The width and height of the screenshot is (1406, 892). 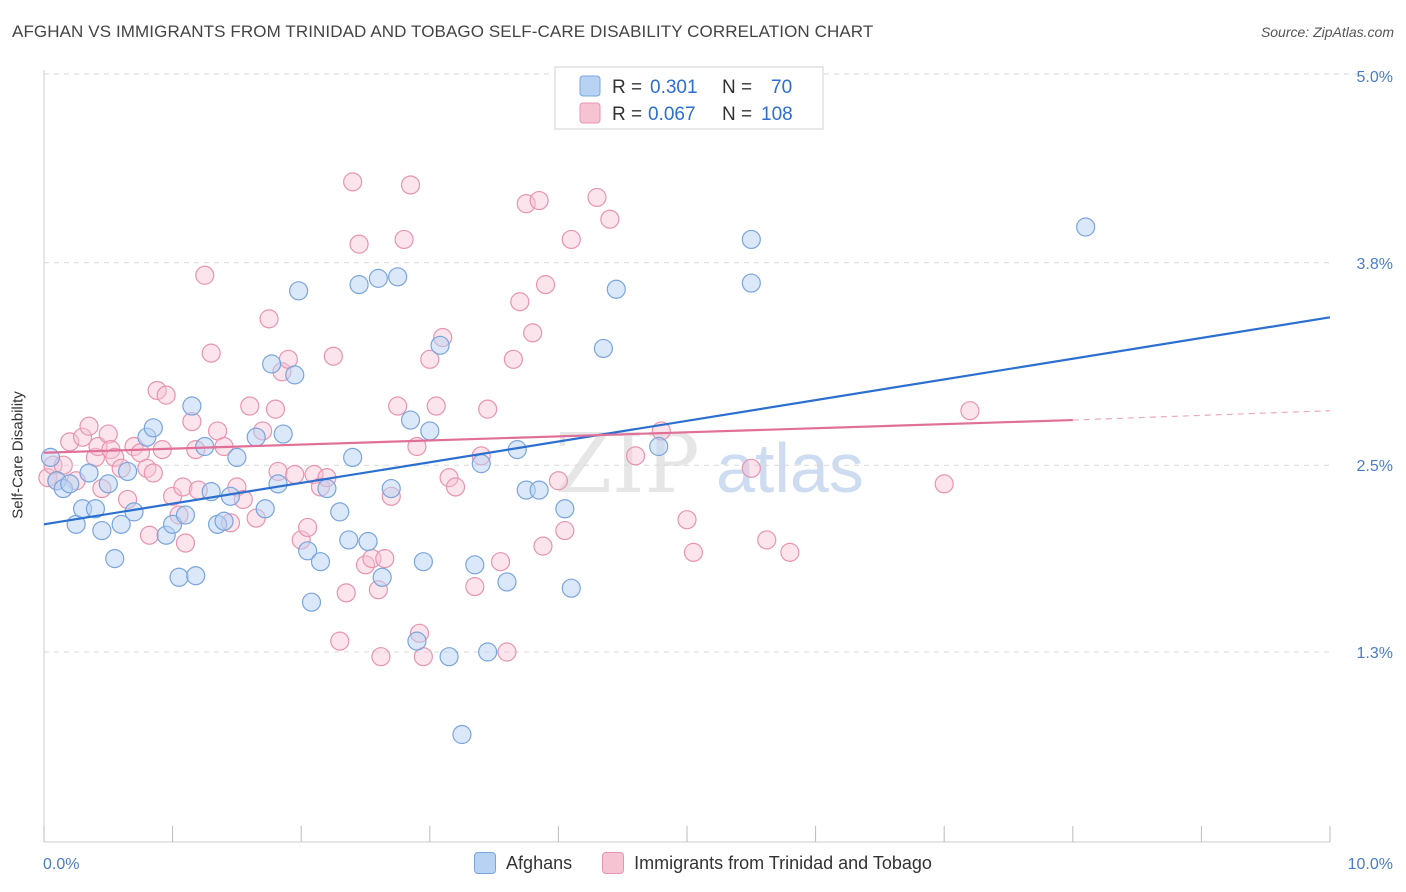 I want to click on trend-line-trinidad, so click(x=558, y=436).